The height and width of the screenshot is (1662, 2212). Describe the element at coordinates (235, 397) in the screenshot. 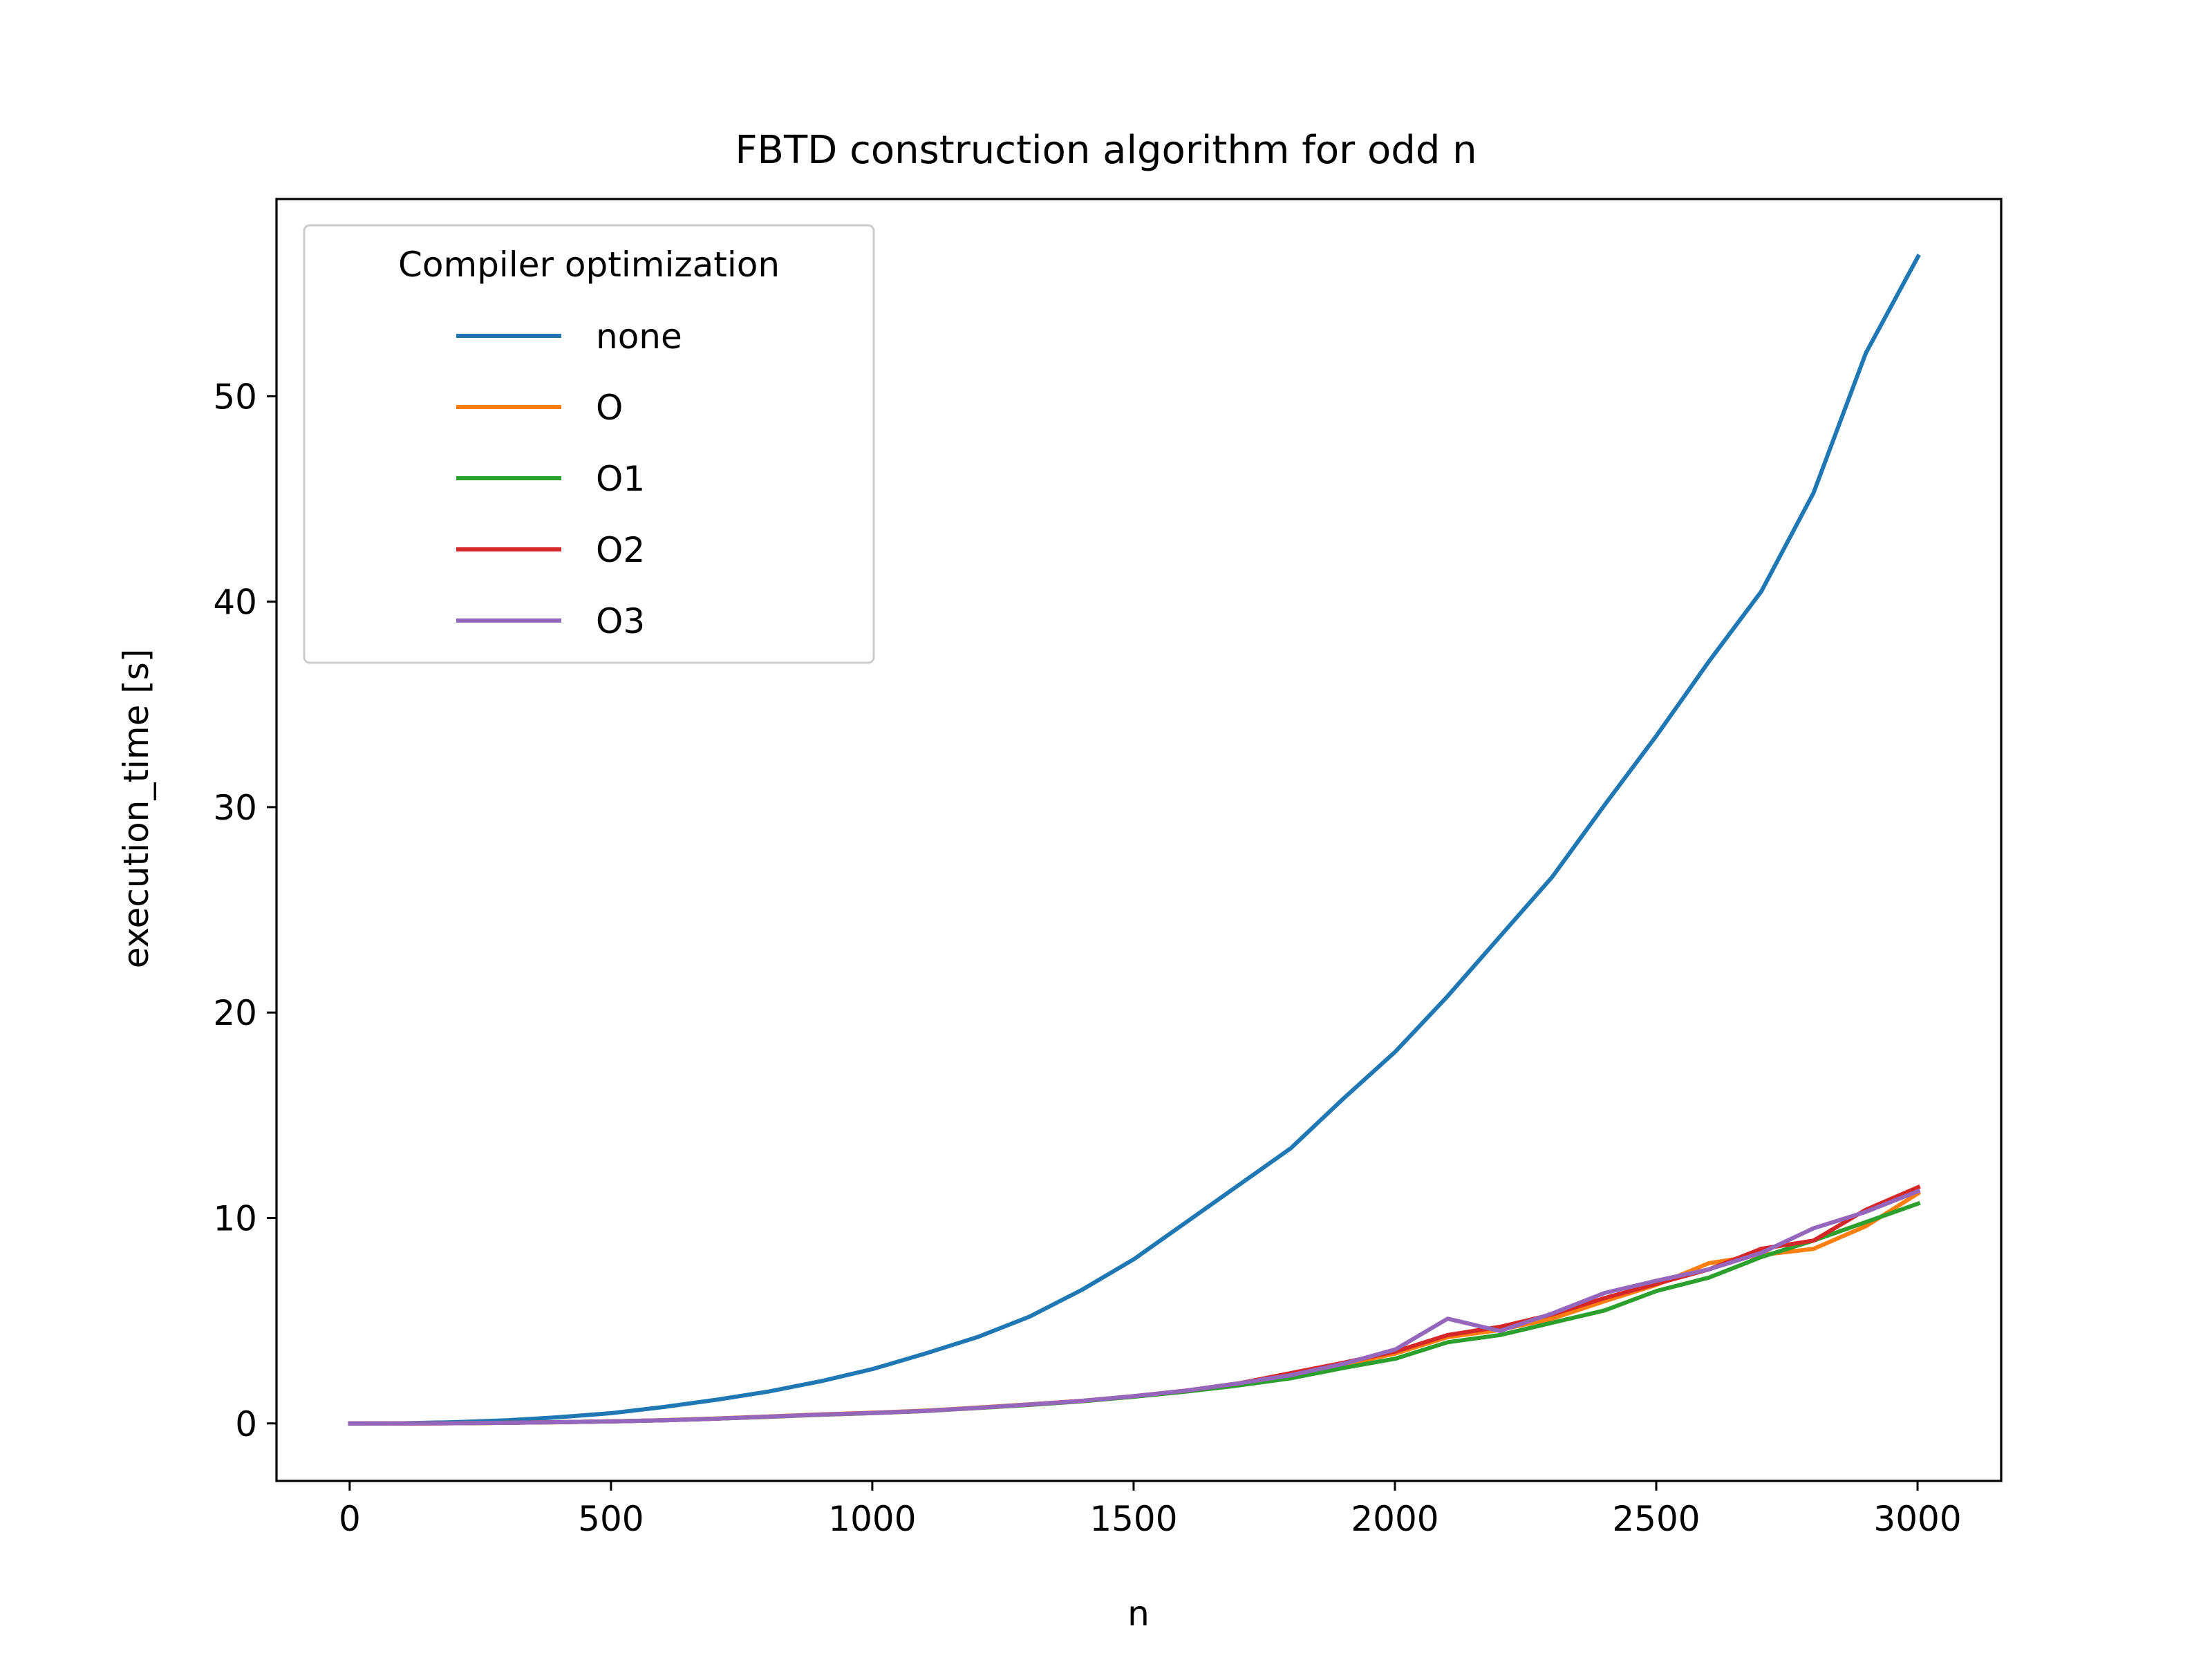

I see `y-tick-label: 50` at that location.